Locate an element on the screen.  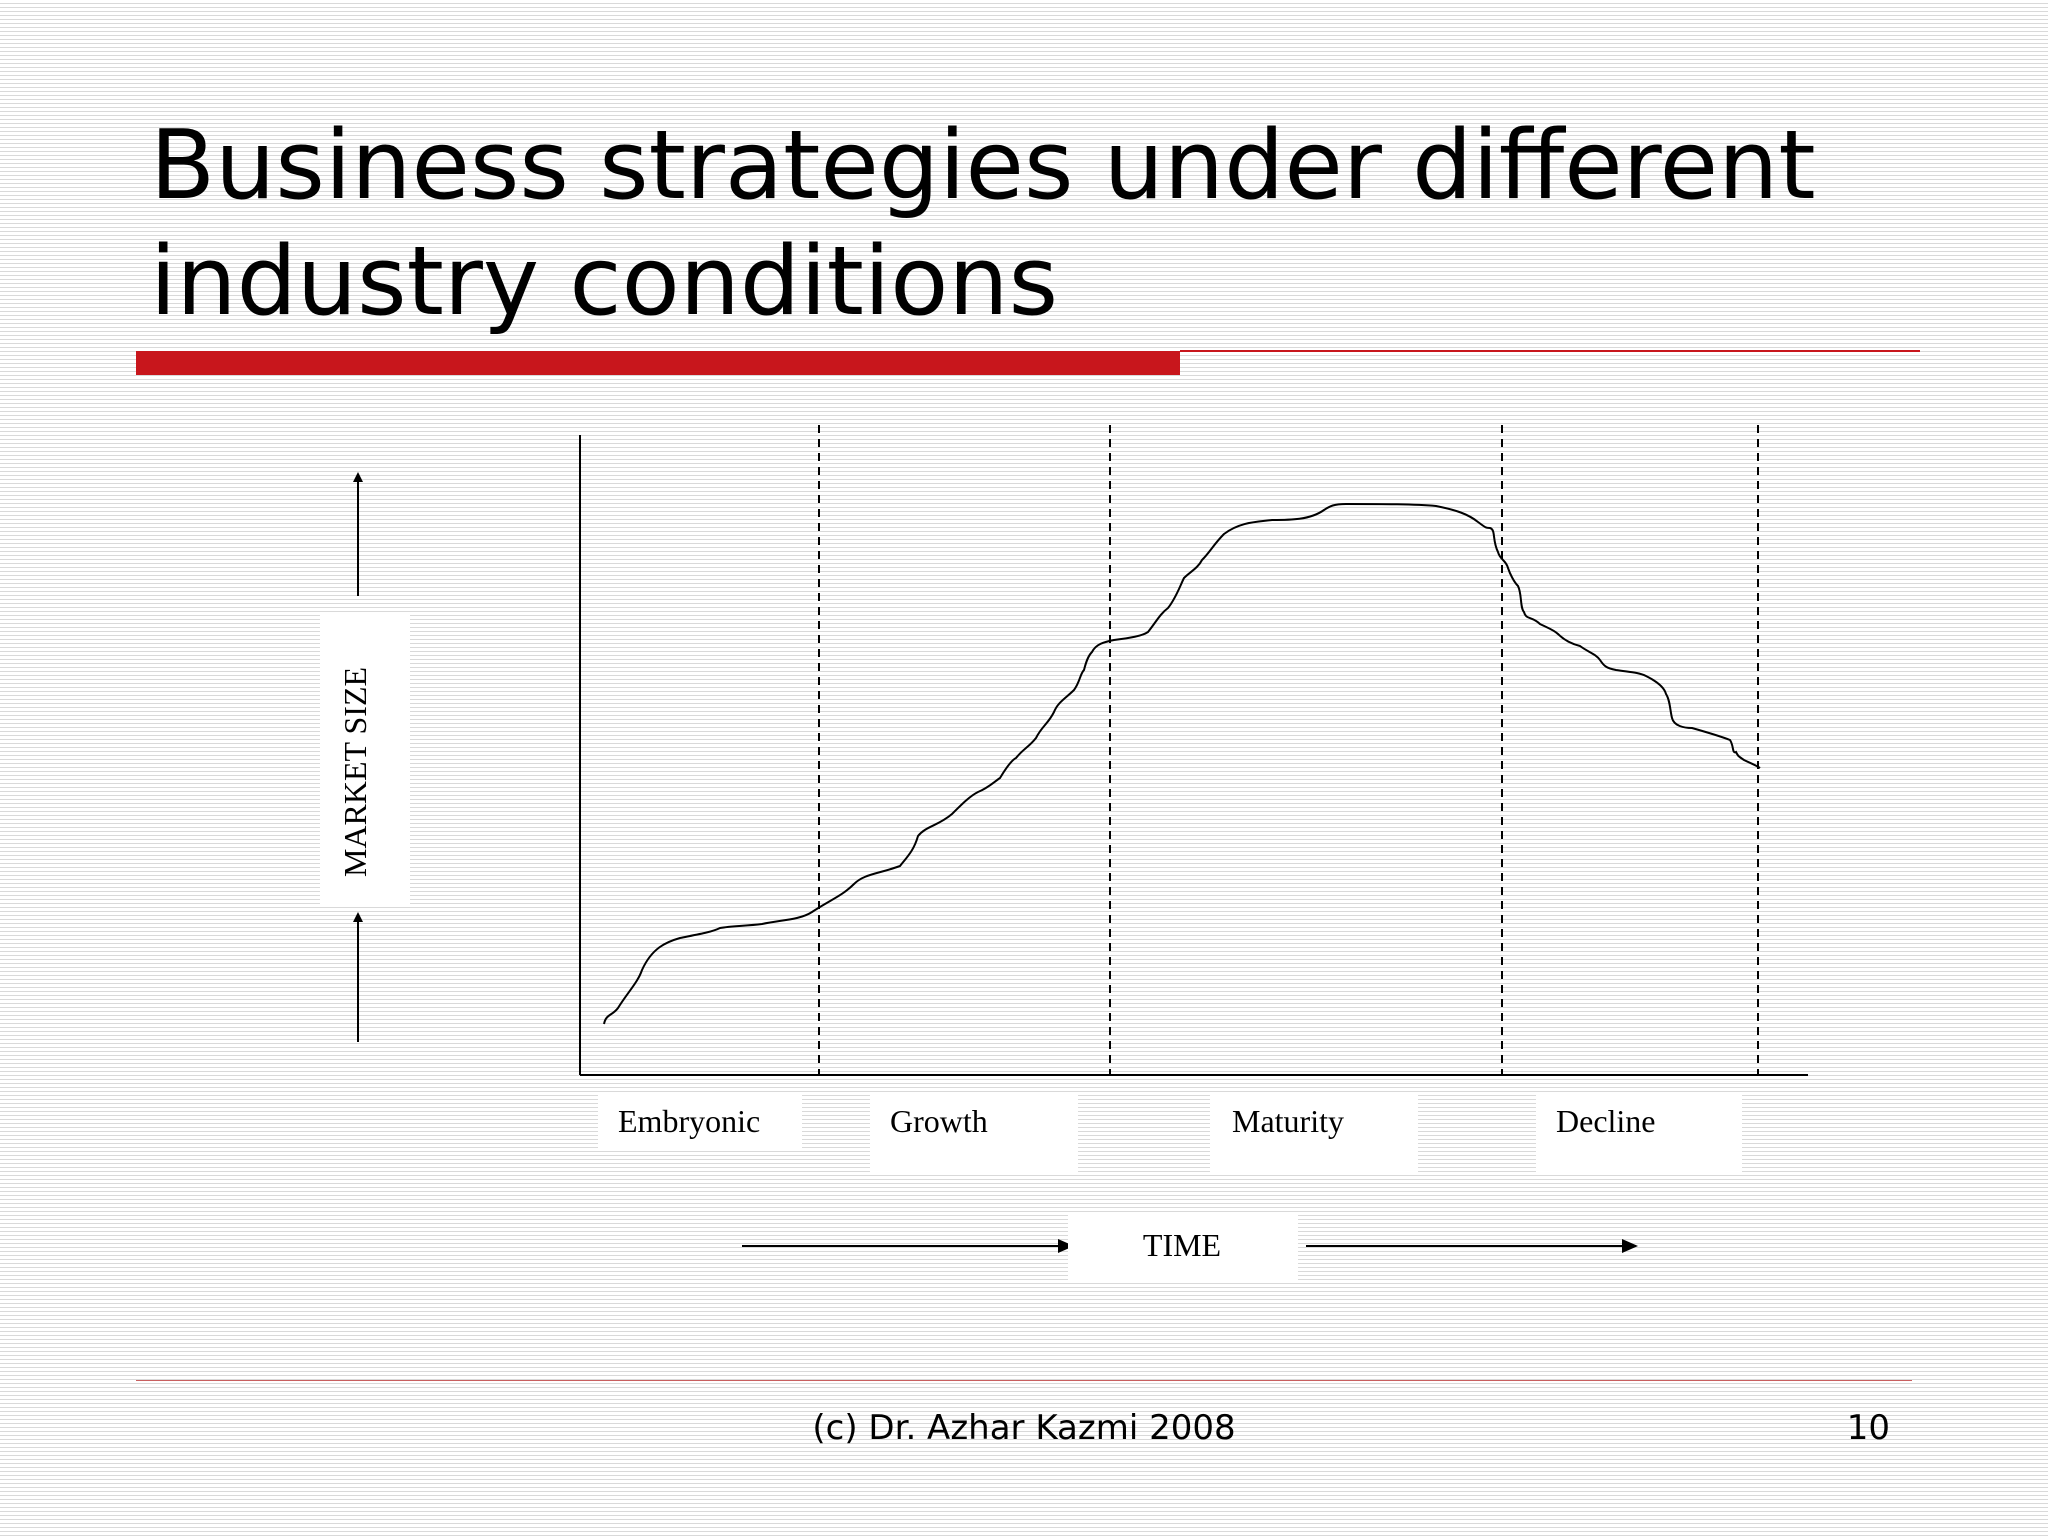
title-accent-bar is located at coordinates (658, 363).